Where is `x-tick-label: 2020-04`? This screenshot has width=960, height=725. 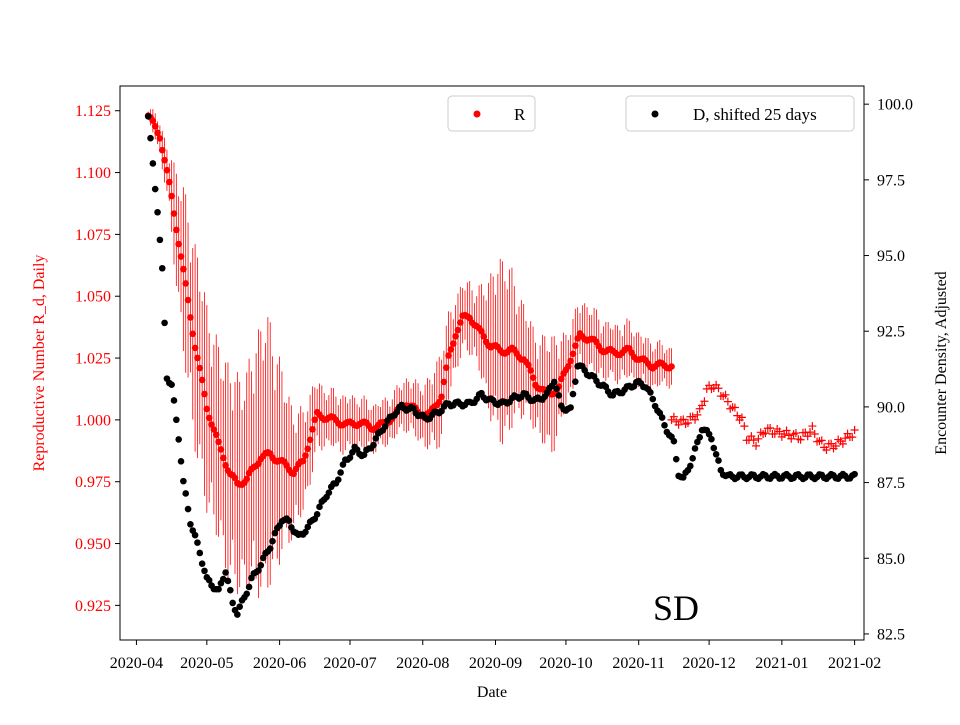
x-tick-label: 2020-04 is located at coordinates (136, 663).